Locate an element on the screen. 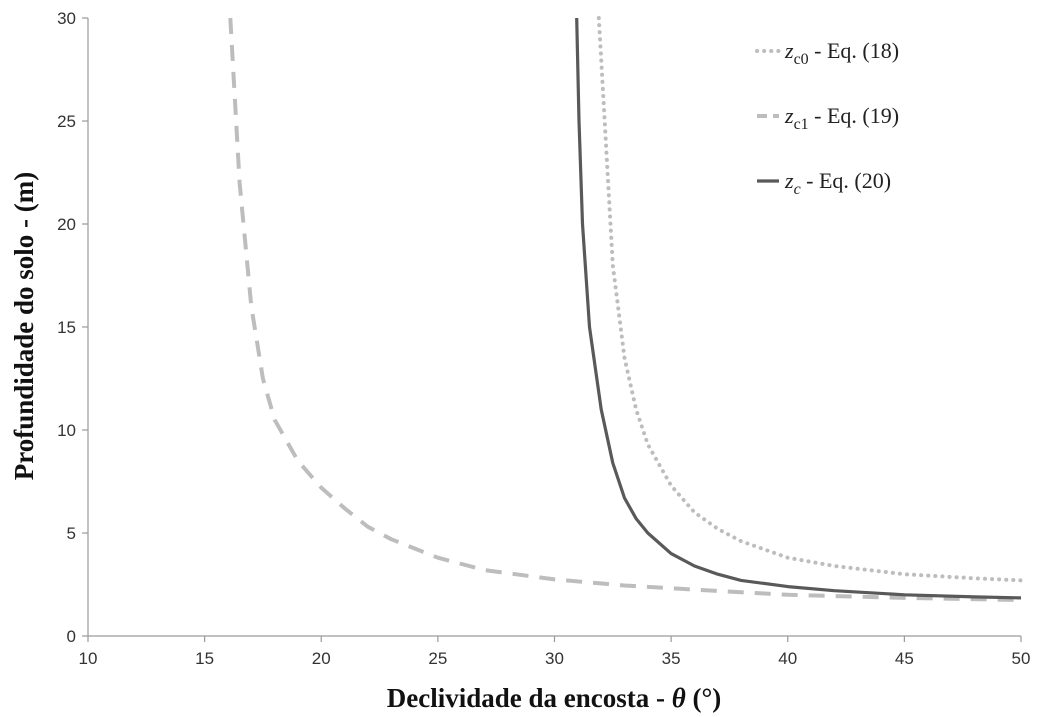 This screenshot has height=717, width=1037. legend-rest: - Eq. (19) is located at coordinates (854, 115).